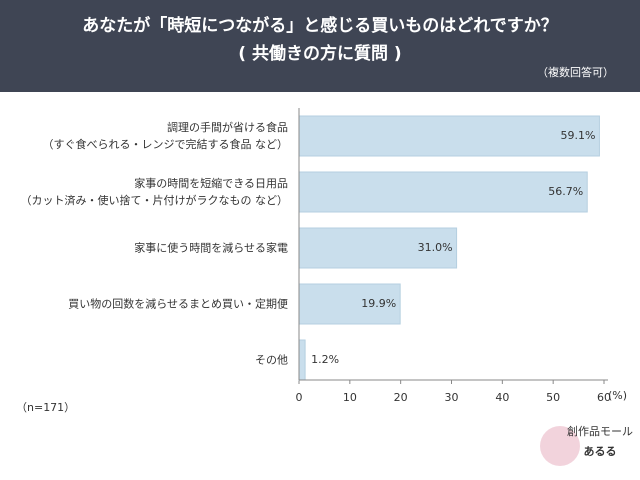 The image size is (640, 480). Describe the element at coordinates (178, 304) in the screenshot. I see `category-label: 買い物の回数を減らせるまとめ買い・定期便` at that location.